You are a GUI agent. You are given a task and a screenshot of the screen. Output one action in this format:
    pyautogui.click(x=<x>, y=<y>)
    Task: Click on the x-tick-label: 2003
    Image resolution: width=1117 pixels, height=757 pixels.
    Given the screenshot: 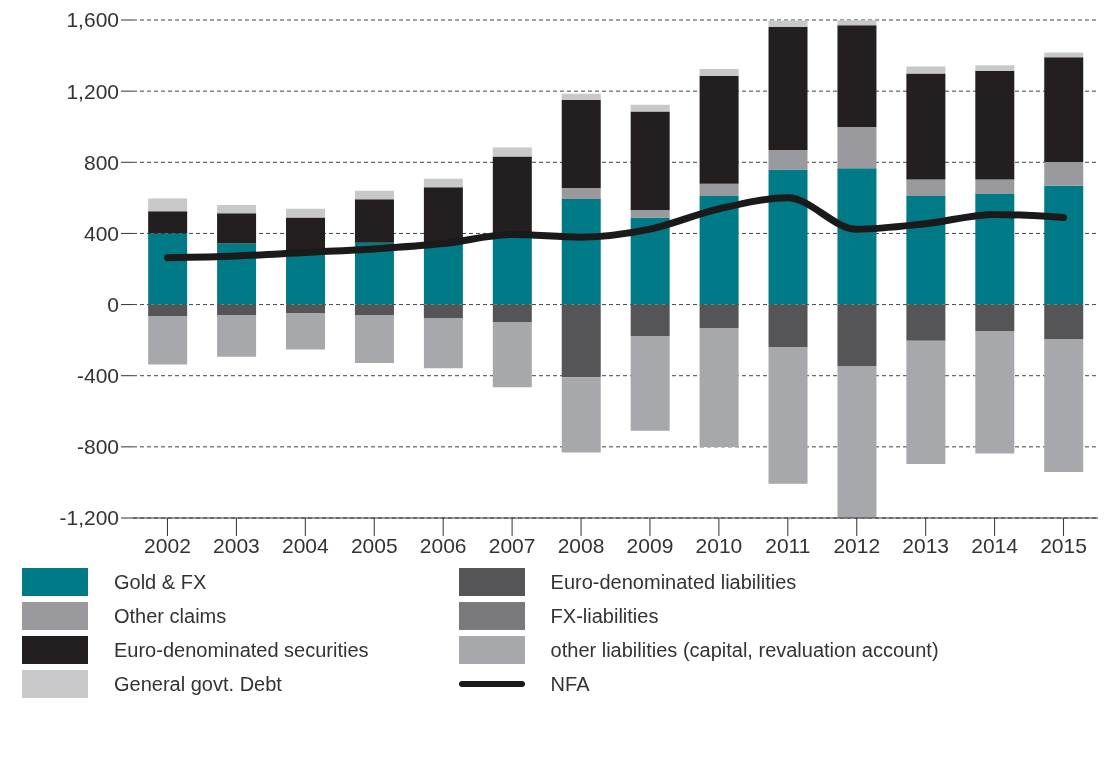 What is the action you would take?
    pyautogui.click(x=236, y=545)
    